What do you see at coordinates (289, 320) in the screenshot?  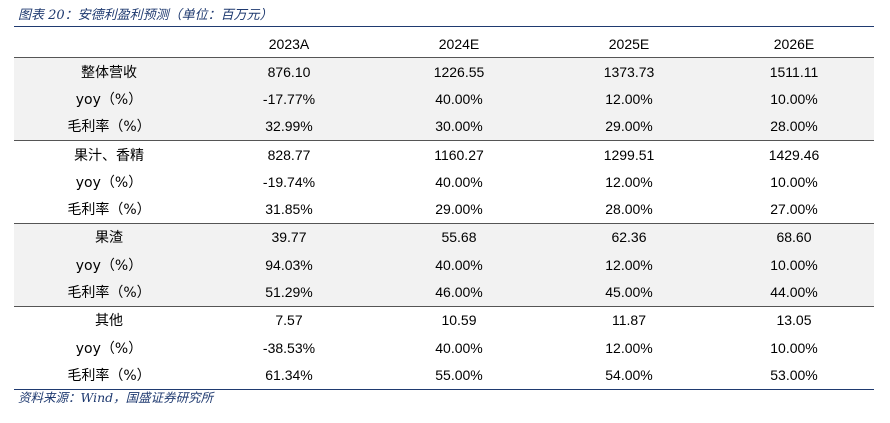 I see `table-cell: 7.57` at bounding box center [289, 320].